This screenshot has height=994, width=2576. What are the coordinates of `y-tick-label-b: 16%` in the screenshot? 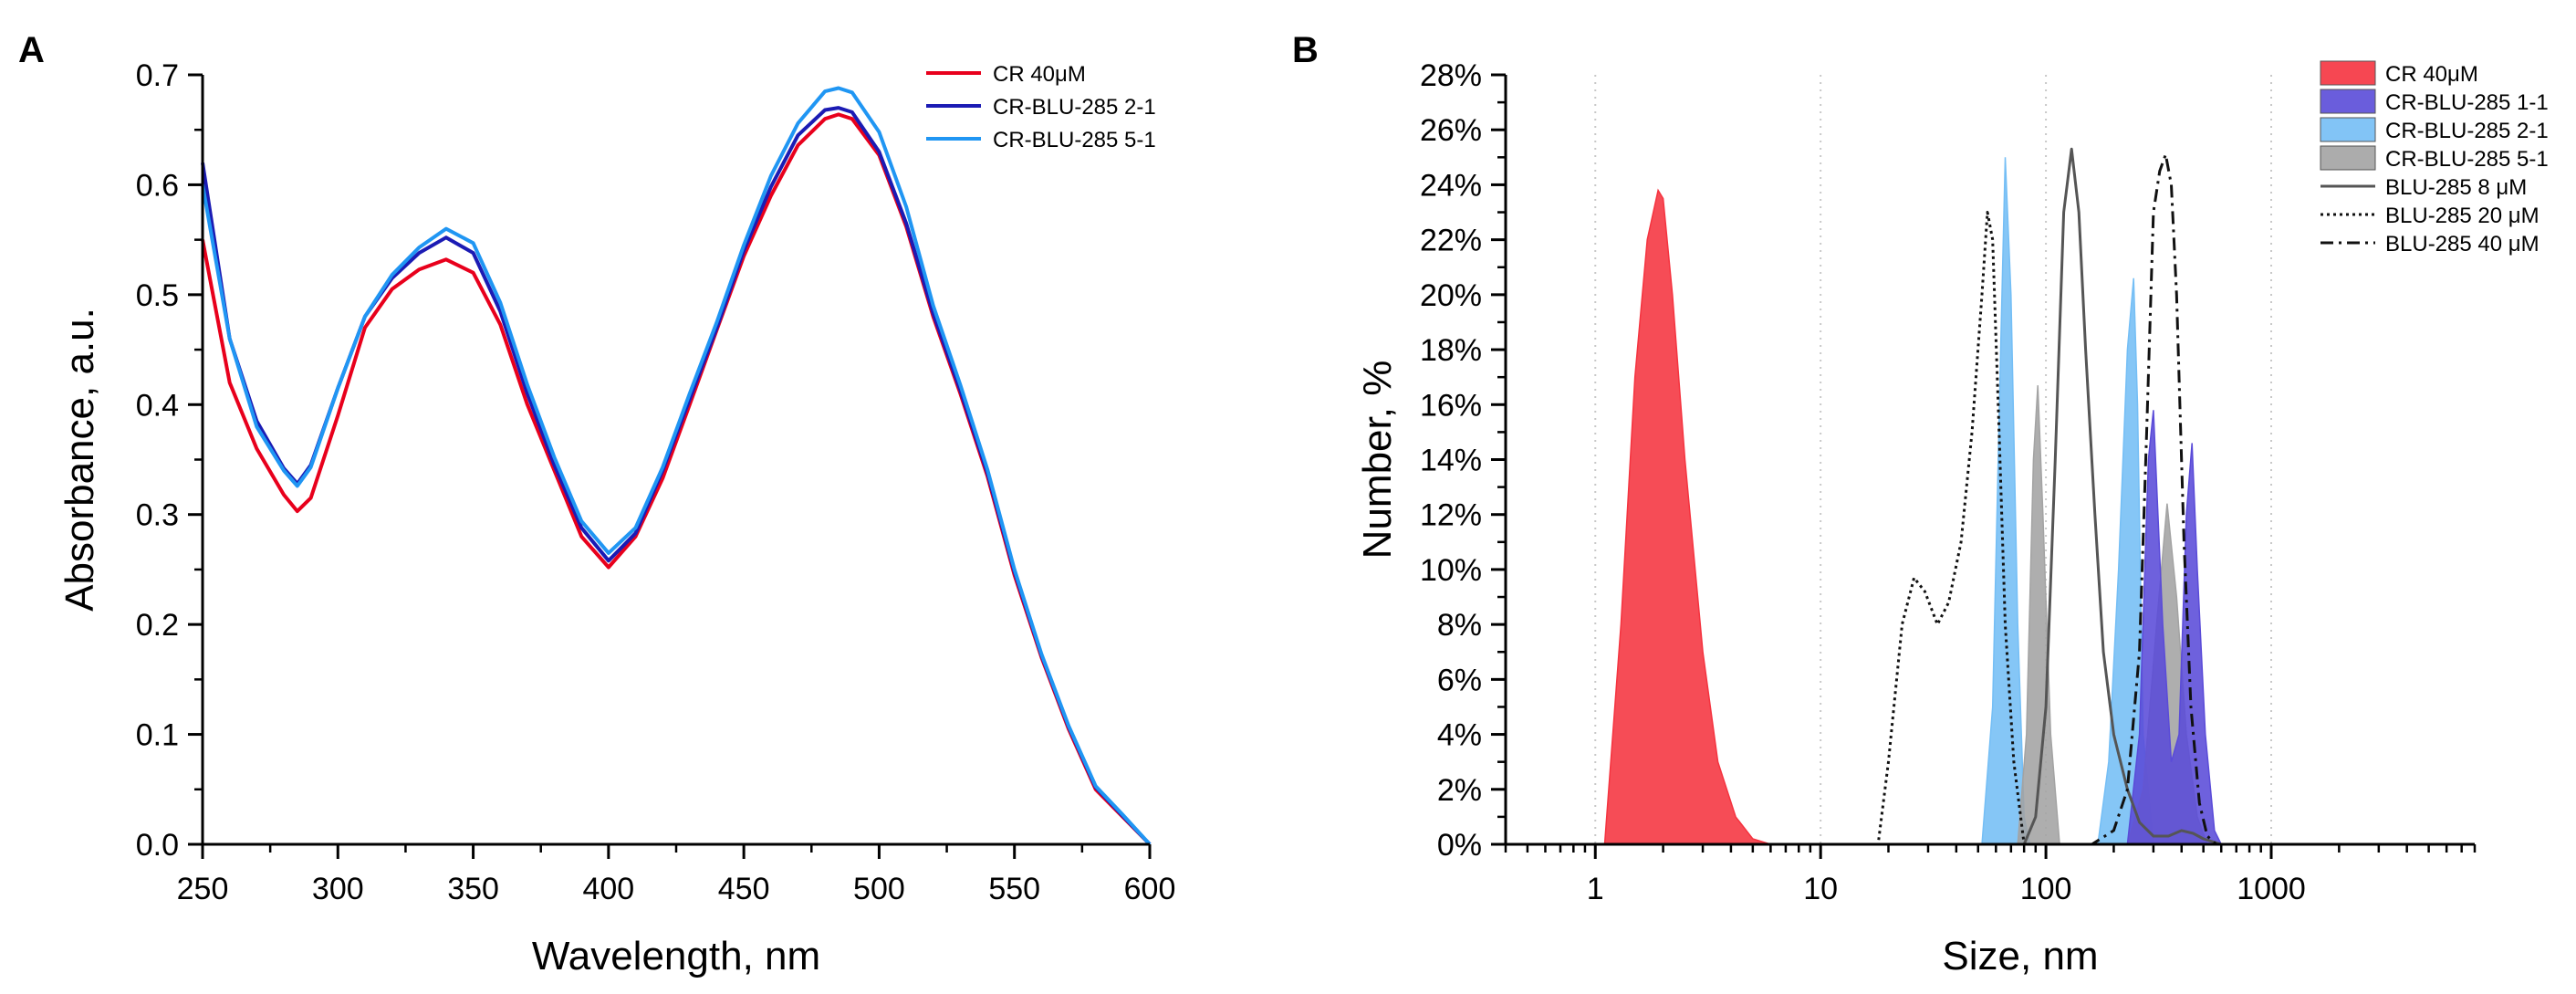 It's located at (1451, 405).